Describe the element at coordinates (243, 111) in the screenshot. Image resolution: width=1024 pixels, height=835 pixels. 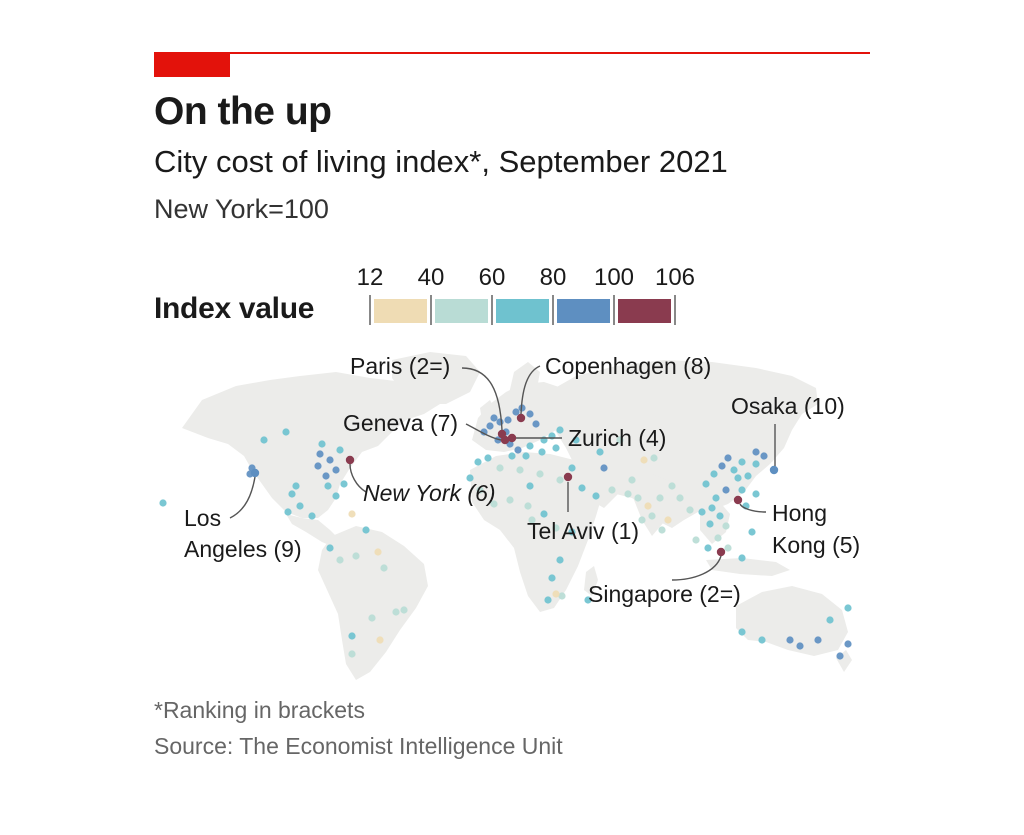
I see `chart-title: On the up` at that location.